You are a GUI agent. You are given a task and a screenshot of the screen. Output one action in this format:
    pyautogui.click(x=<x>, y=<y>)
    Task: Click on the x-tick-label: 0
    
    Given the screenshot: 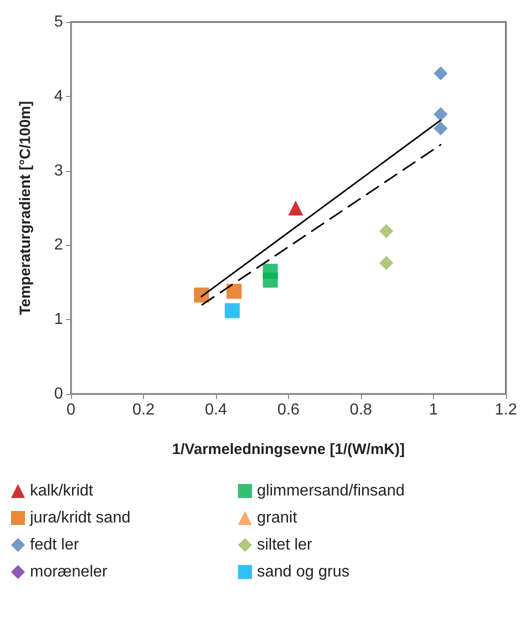 What is the action you would take?
    pyautogui.click(x=71, y=410)
    